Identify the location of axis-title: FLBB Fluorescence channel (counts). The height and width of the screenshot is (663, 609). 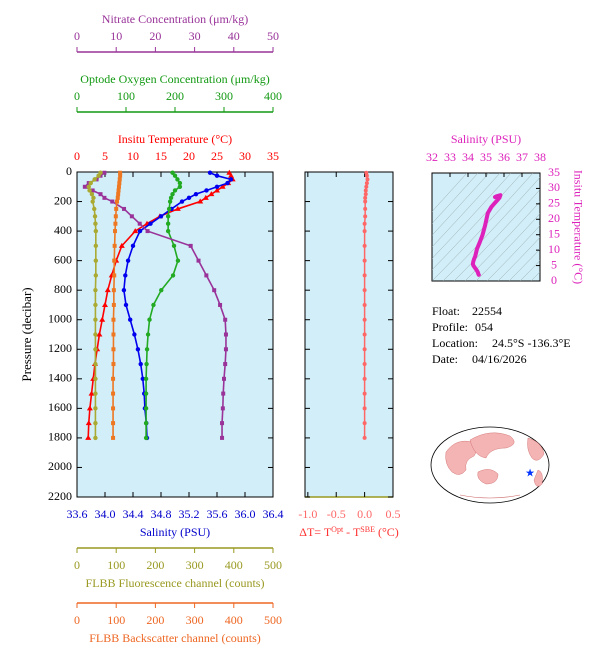
(175, 583).